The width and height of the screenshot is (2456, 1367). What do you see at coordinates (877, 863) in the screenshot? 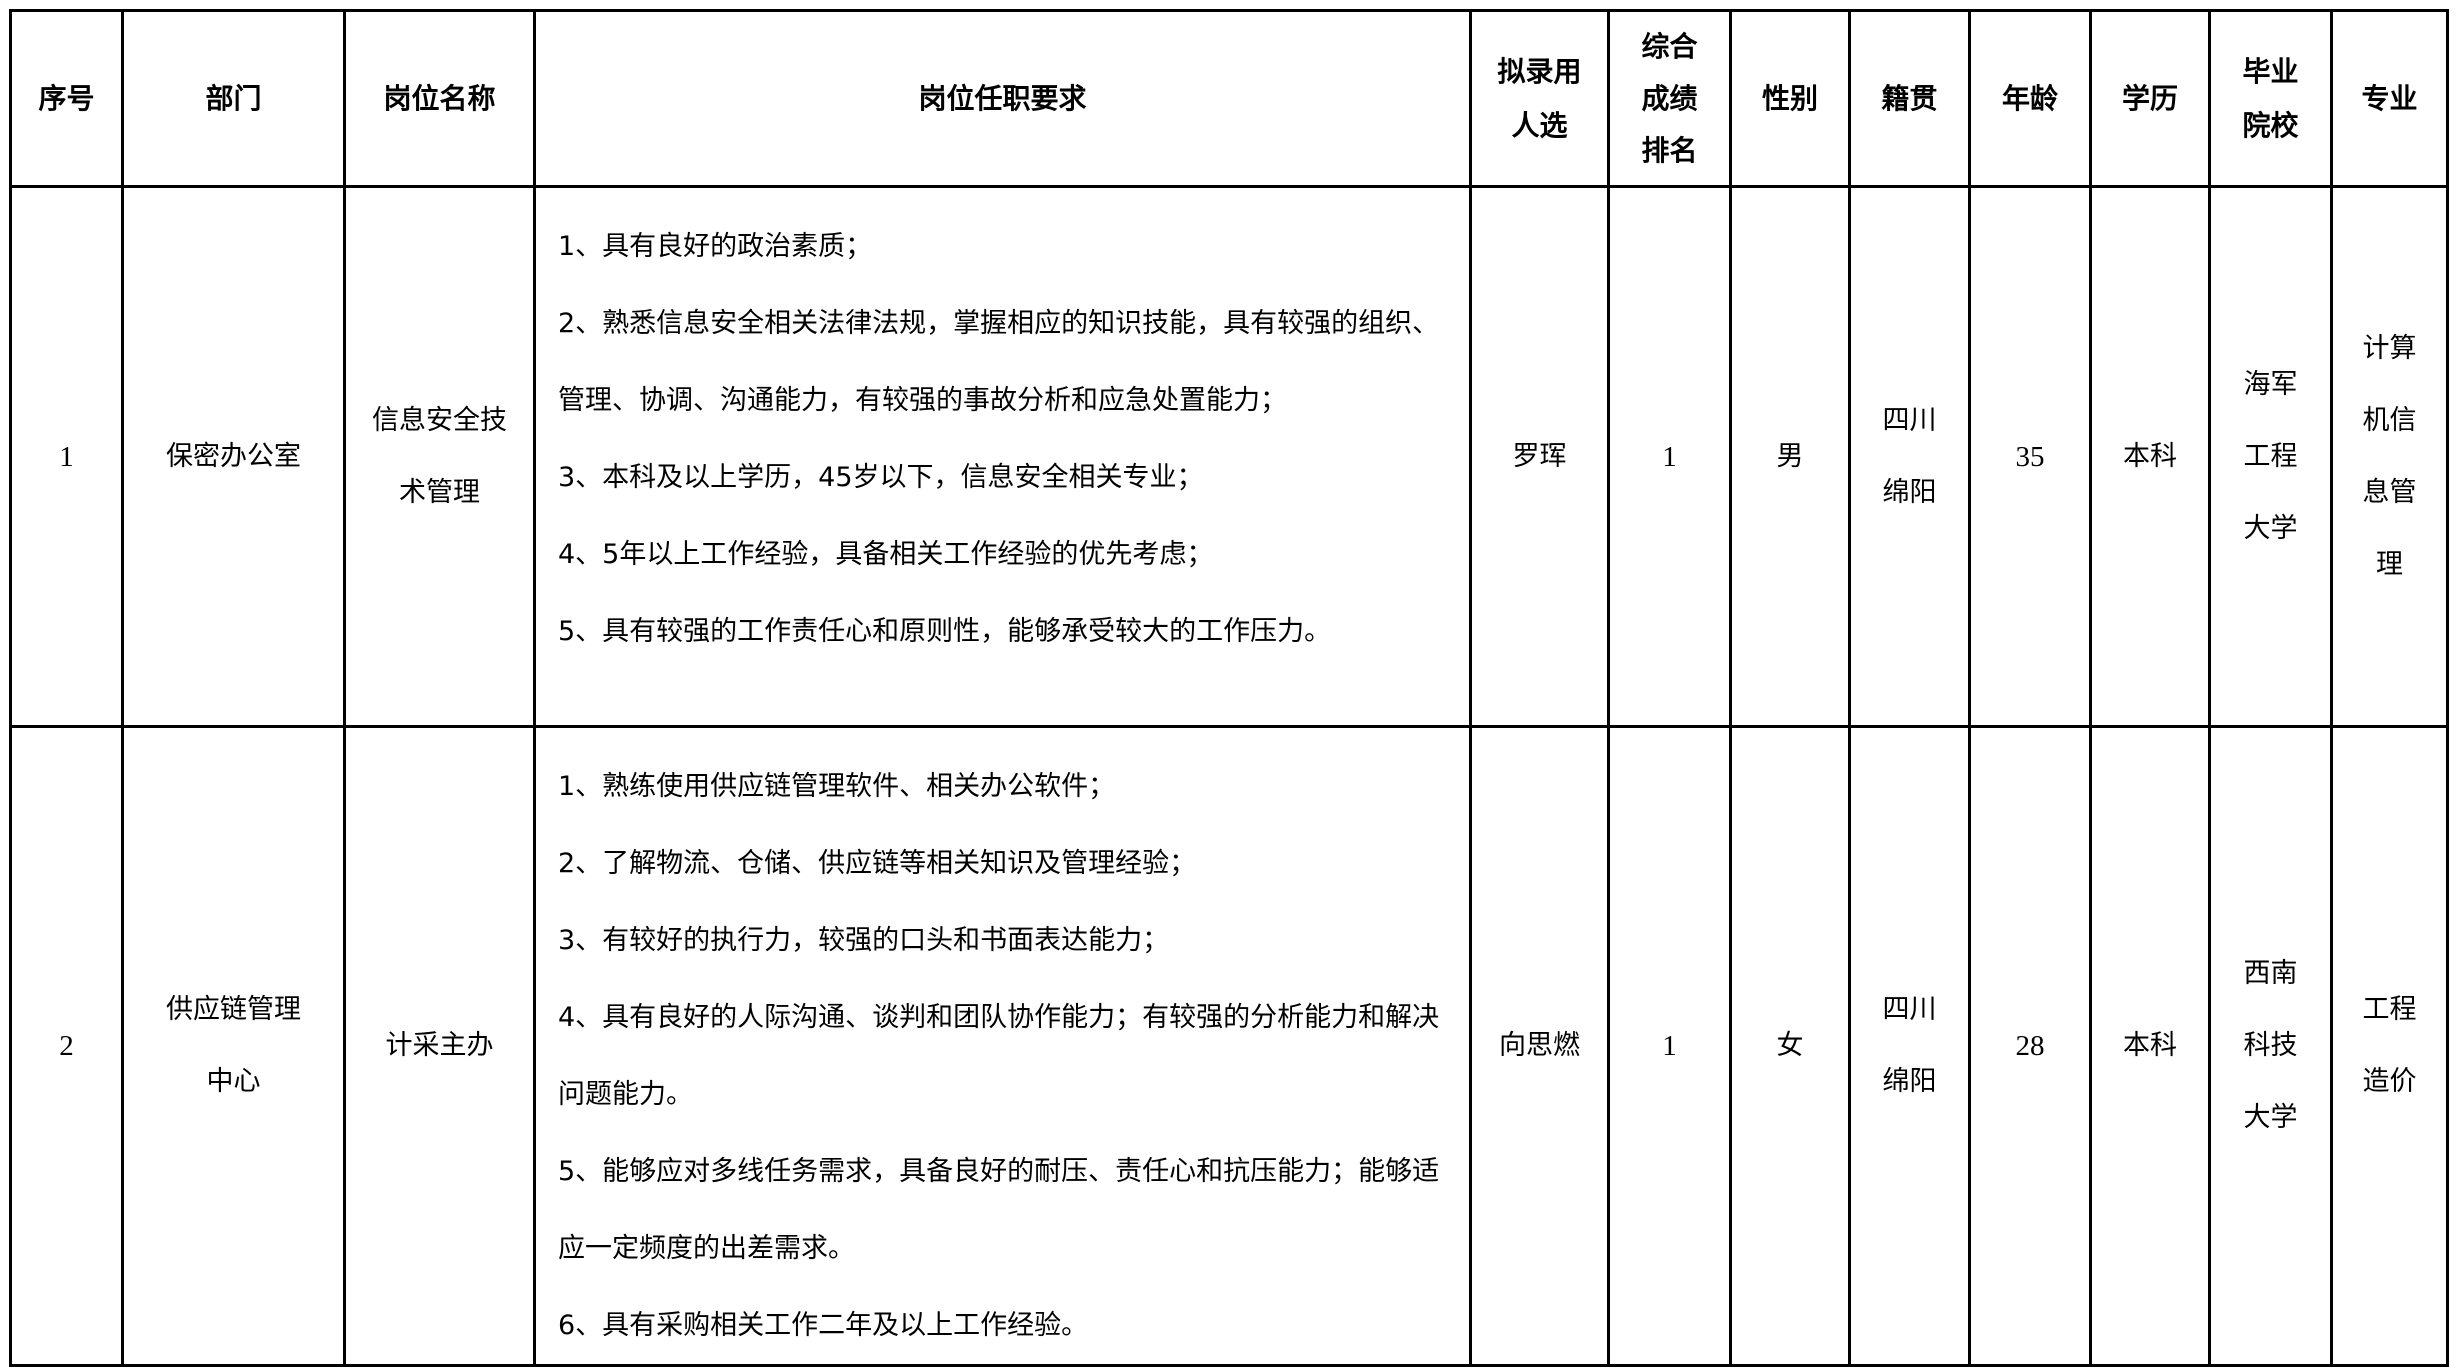
I see `requirement-item: 2、了解物流、仓储、供应链等相关知识及管理经验；` at bounding box center [877, 863].